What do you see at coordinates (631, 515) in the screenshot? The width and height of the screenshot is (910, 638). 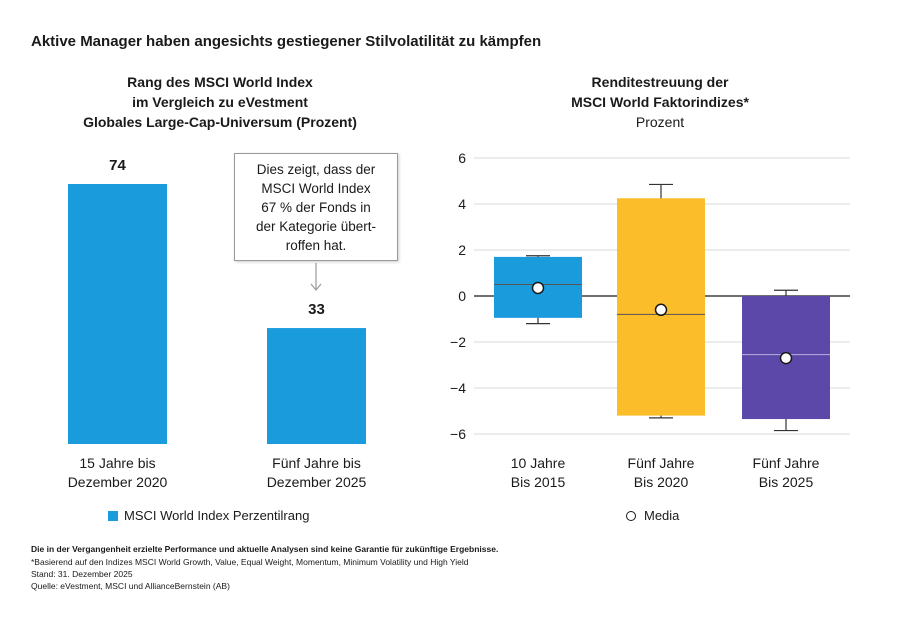 I see `media-marker-icon` at bounding box center [631, 515].